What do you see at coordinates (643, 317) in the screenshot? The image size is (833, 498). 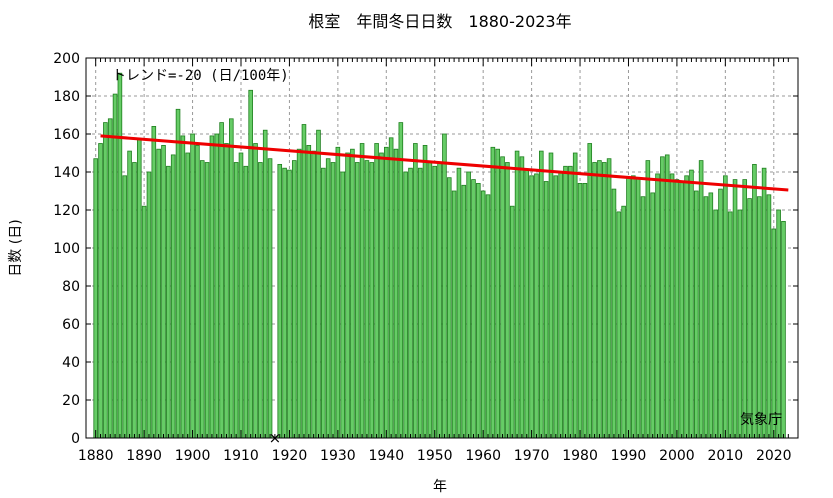 I see `bar-1993` at bounding box center [643, 317].